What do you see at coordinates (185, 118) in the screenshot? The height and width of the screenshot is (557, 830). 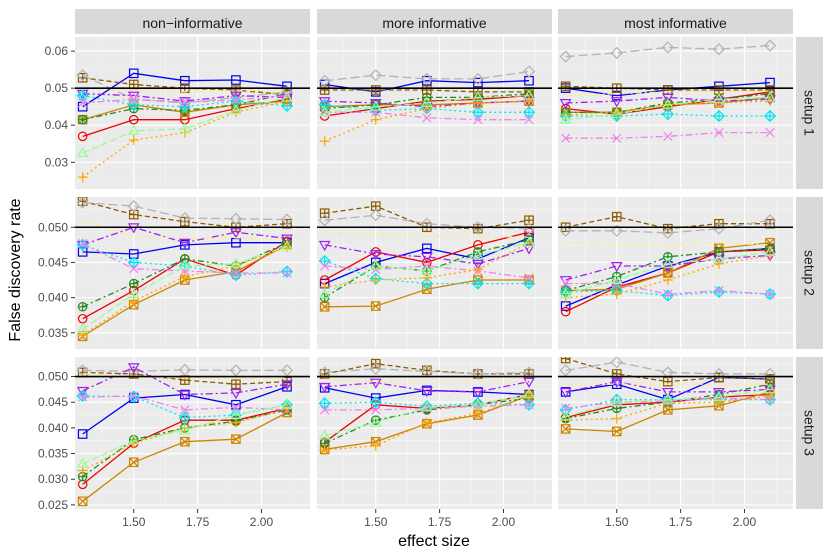 I see `series-line-s2` at bounding box center [185, 118].